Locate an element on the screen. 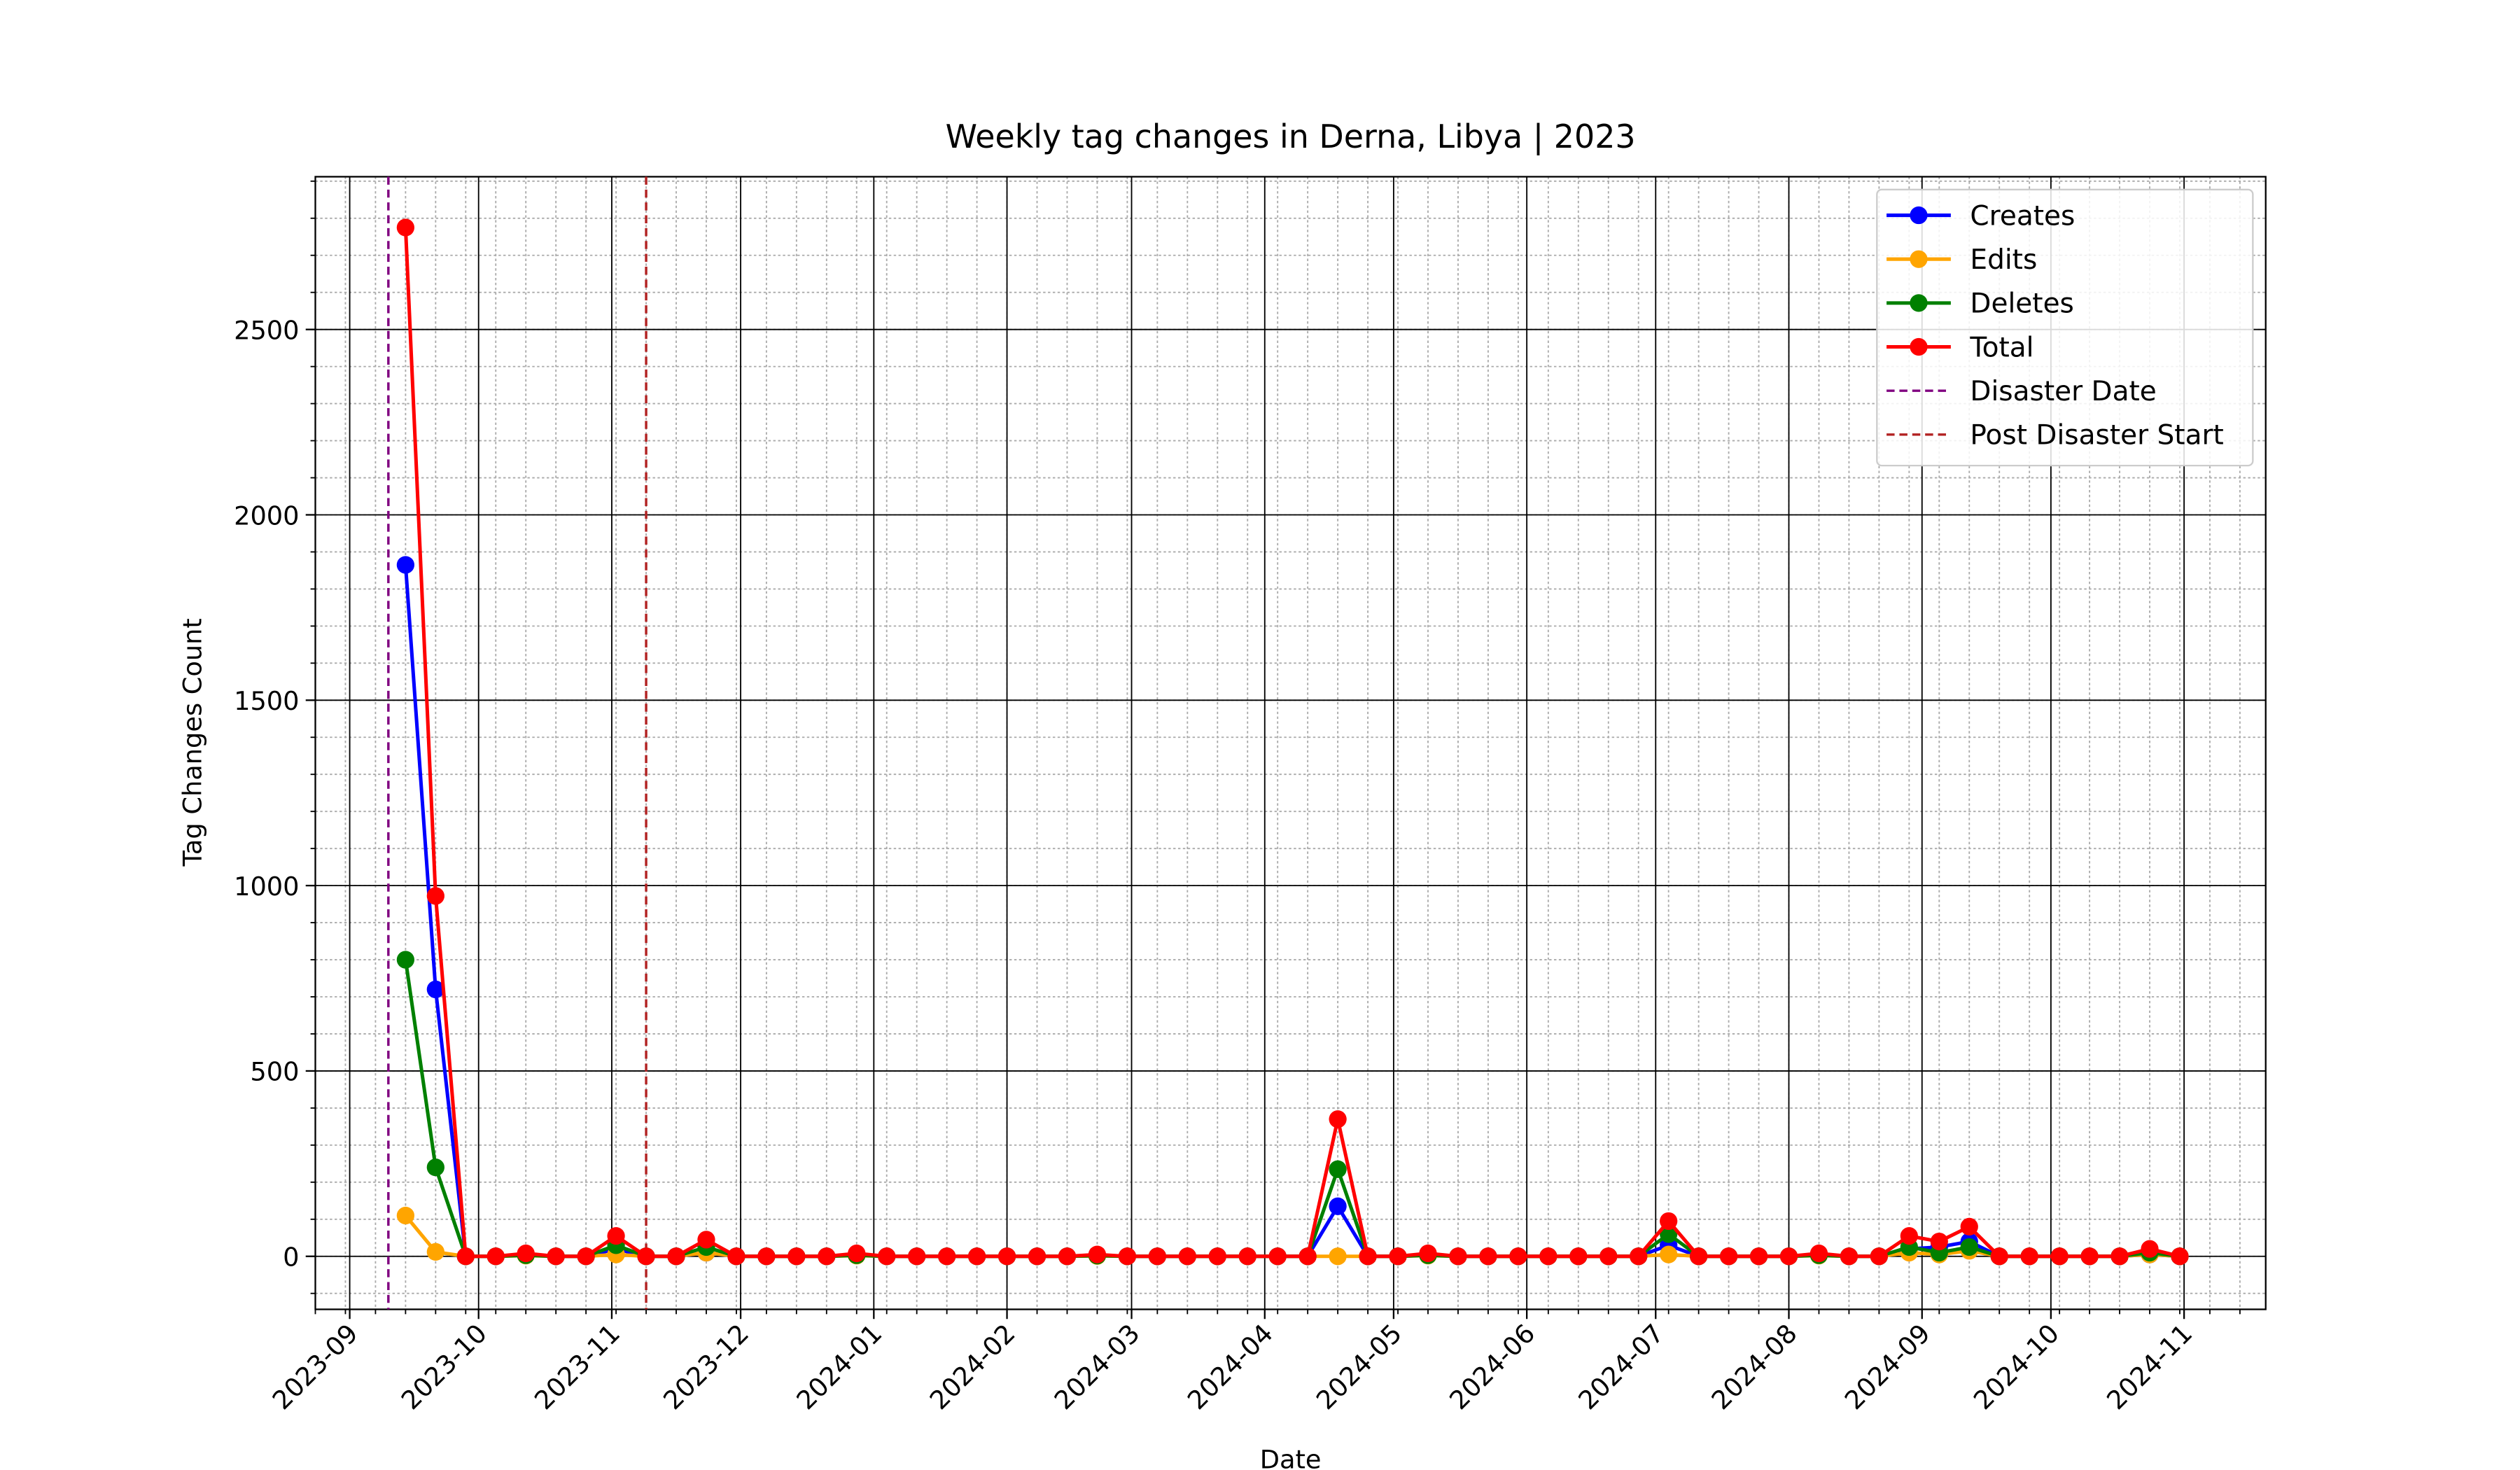  legend-label: Disaster Date is located at coordinates (2063, 391).